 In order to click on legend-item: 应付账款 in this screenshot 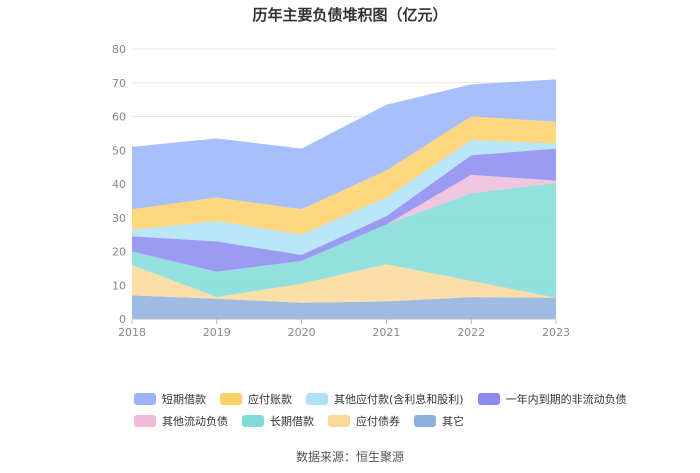, I will do `click(256, 399)`.